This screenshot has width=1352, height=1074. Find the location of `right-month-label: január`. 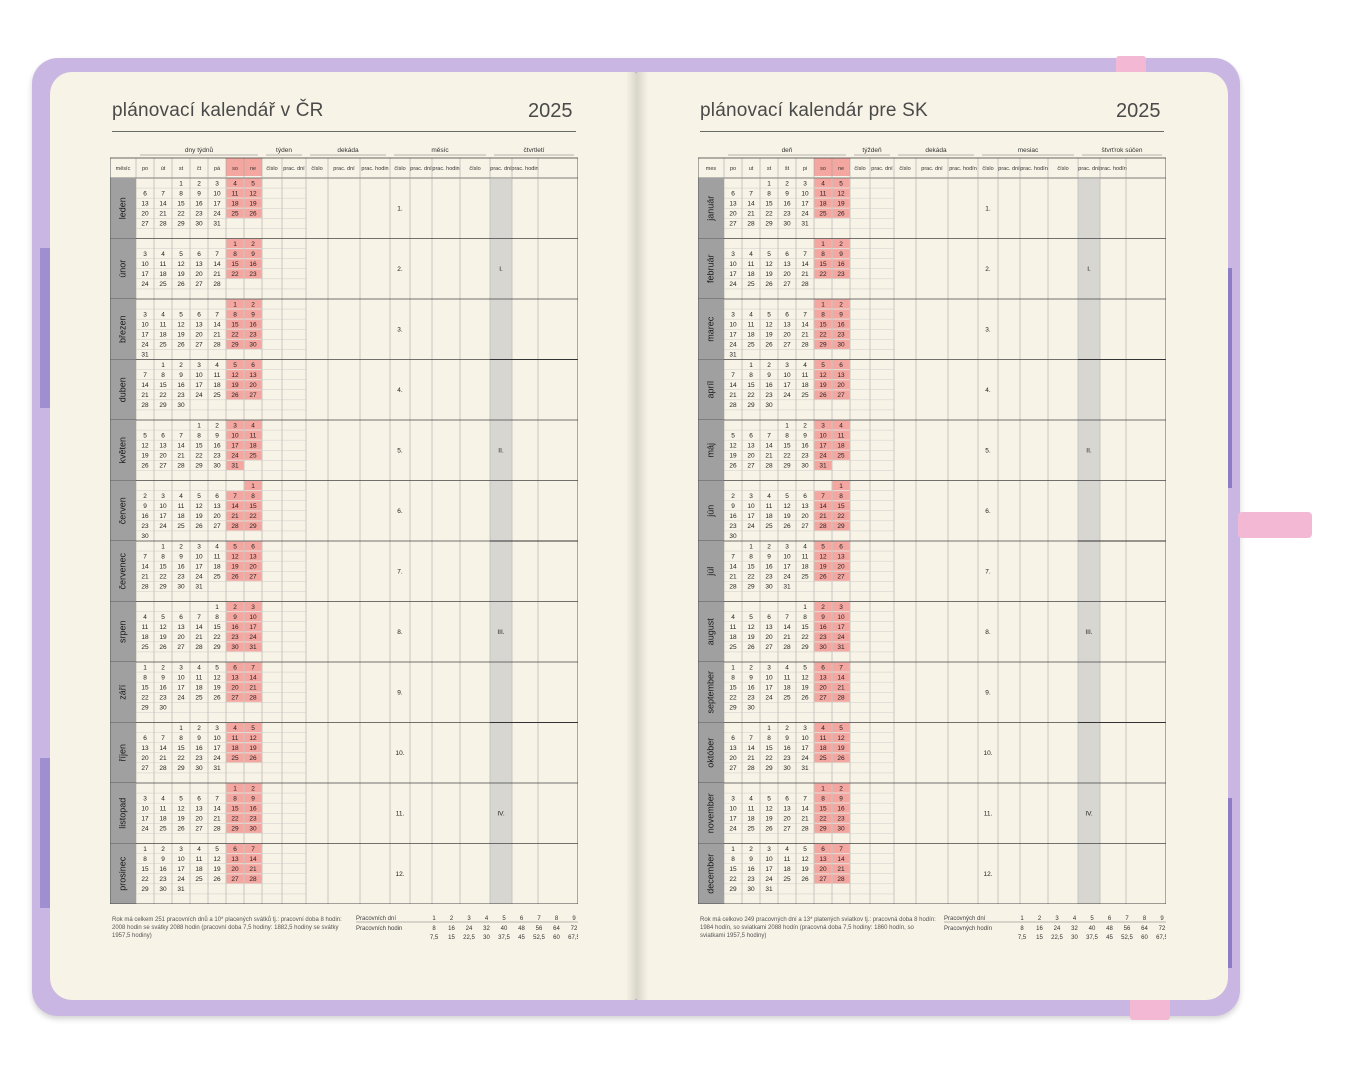

right-month-label: január is located at coordinates (710, 209).